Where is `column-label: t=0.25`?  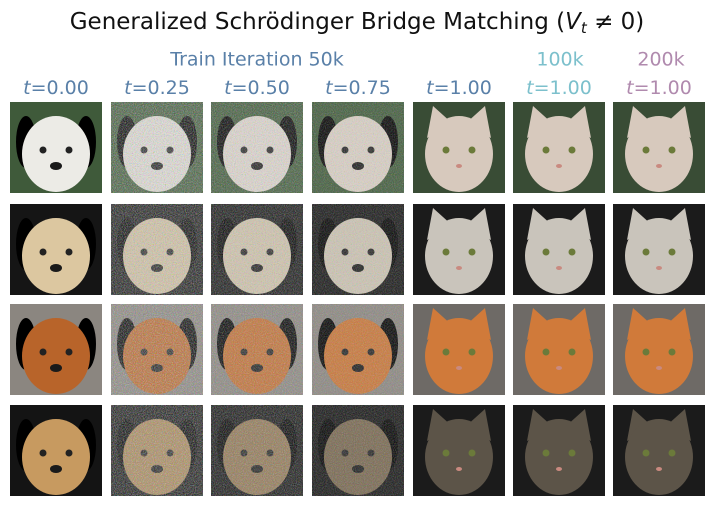
column-label: t=0.25 is located at coordinates (157, 88).